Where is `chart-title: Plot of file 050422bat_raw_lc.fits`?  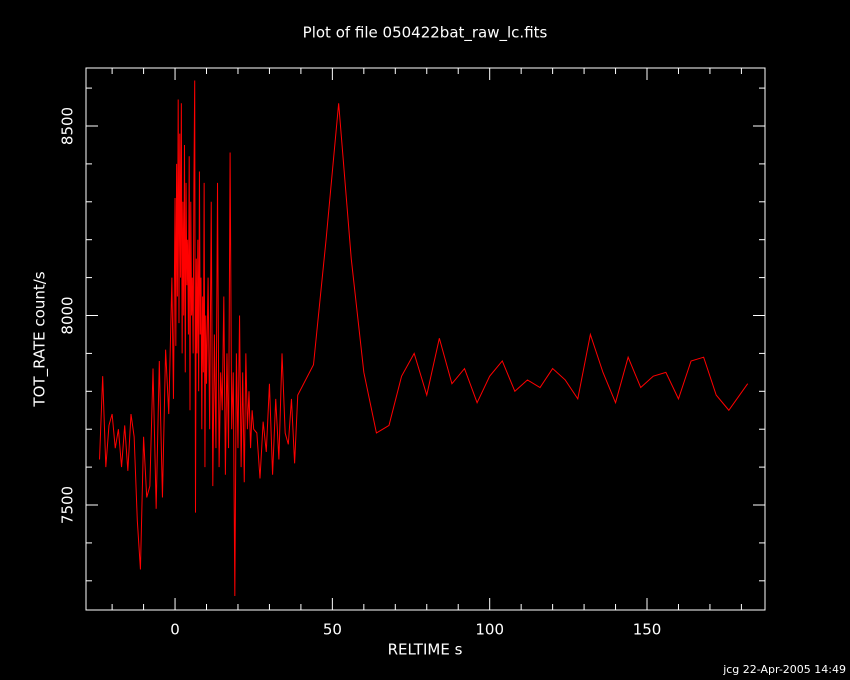
chart-title: Plot of file 050422bat_raw_lc.fits is located at coordinates (425, 33).